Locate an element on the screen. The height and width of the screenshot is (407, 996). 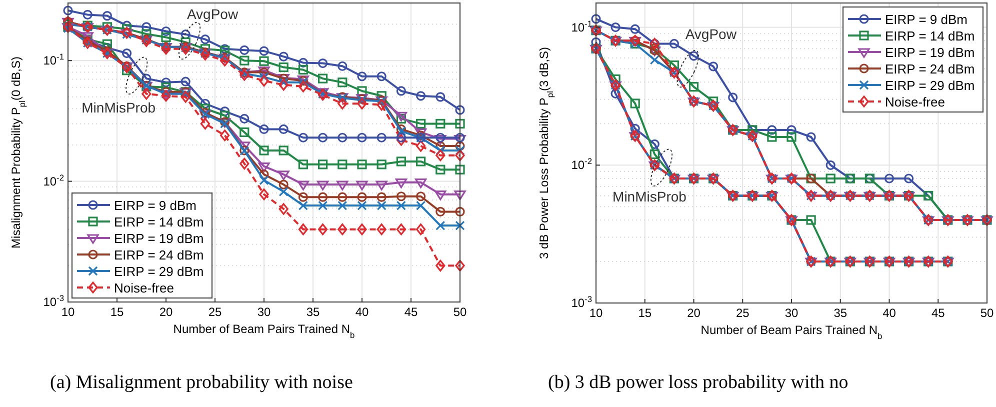
text: (b) 3 dB power loss probability with no is located at coordinates (698, 382).